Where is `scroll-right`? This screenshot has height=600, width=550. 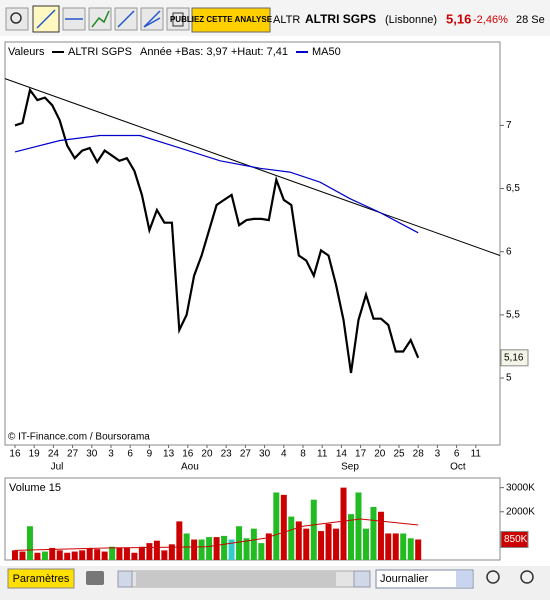
scroll-right is located at coordinates (362, 579).